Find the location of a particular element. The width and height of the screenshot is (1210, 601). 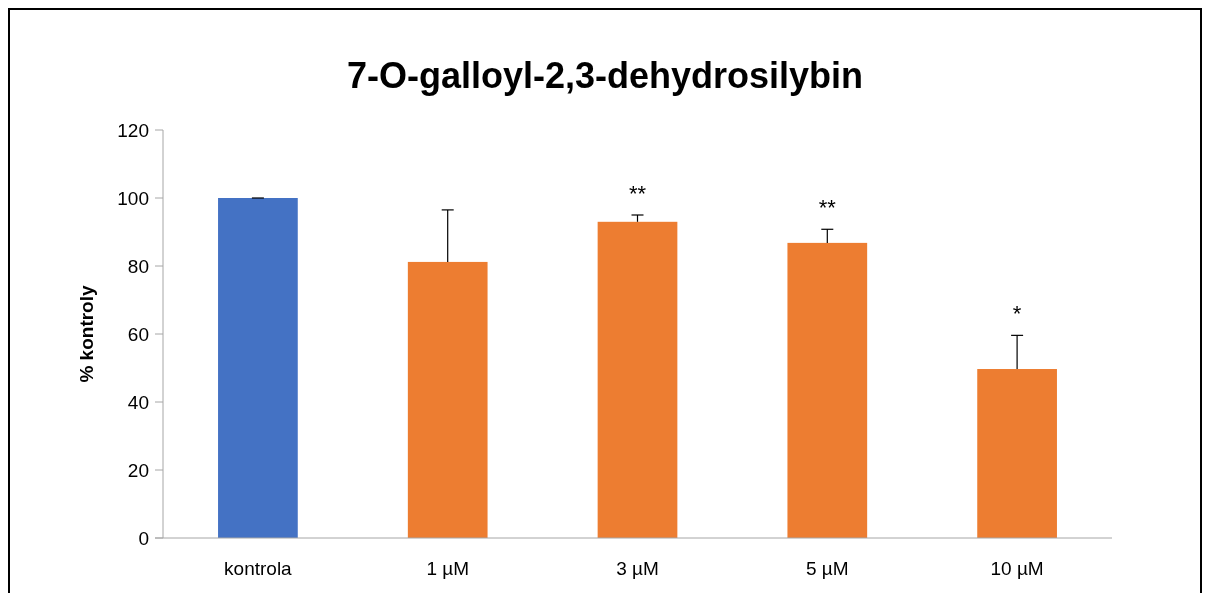

annotation: * is located at coordinates (1017, 314).